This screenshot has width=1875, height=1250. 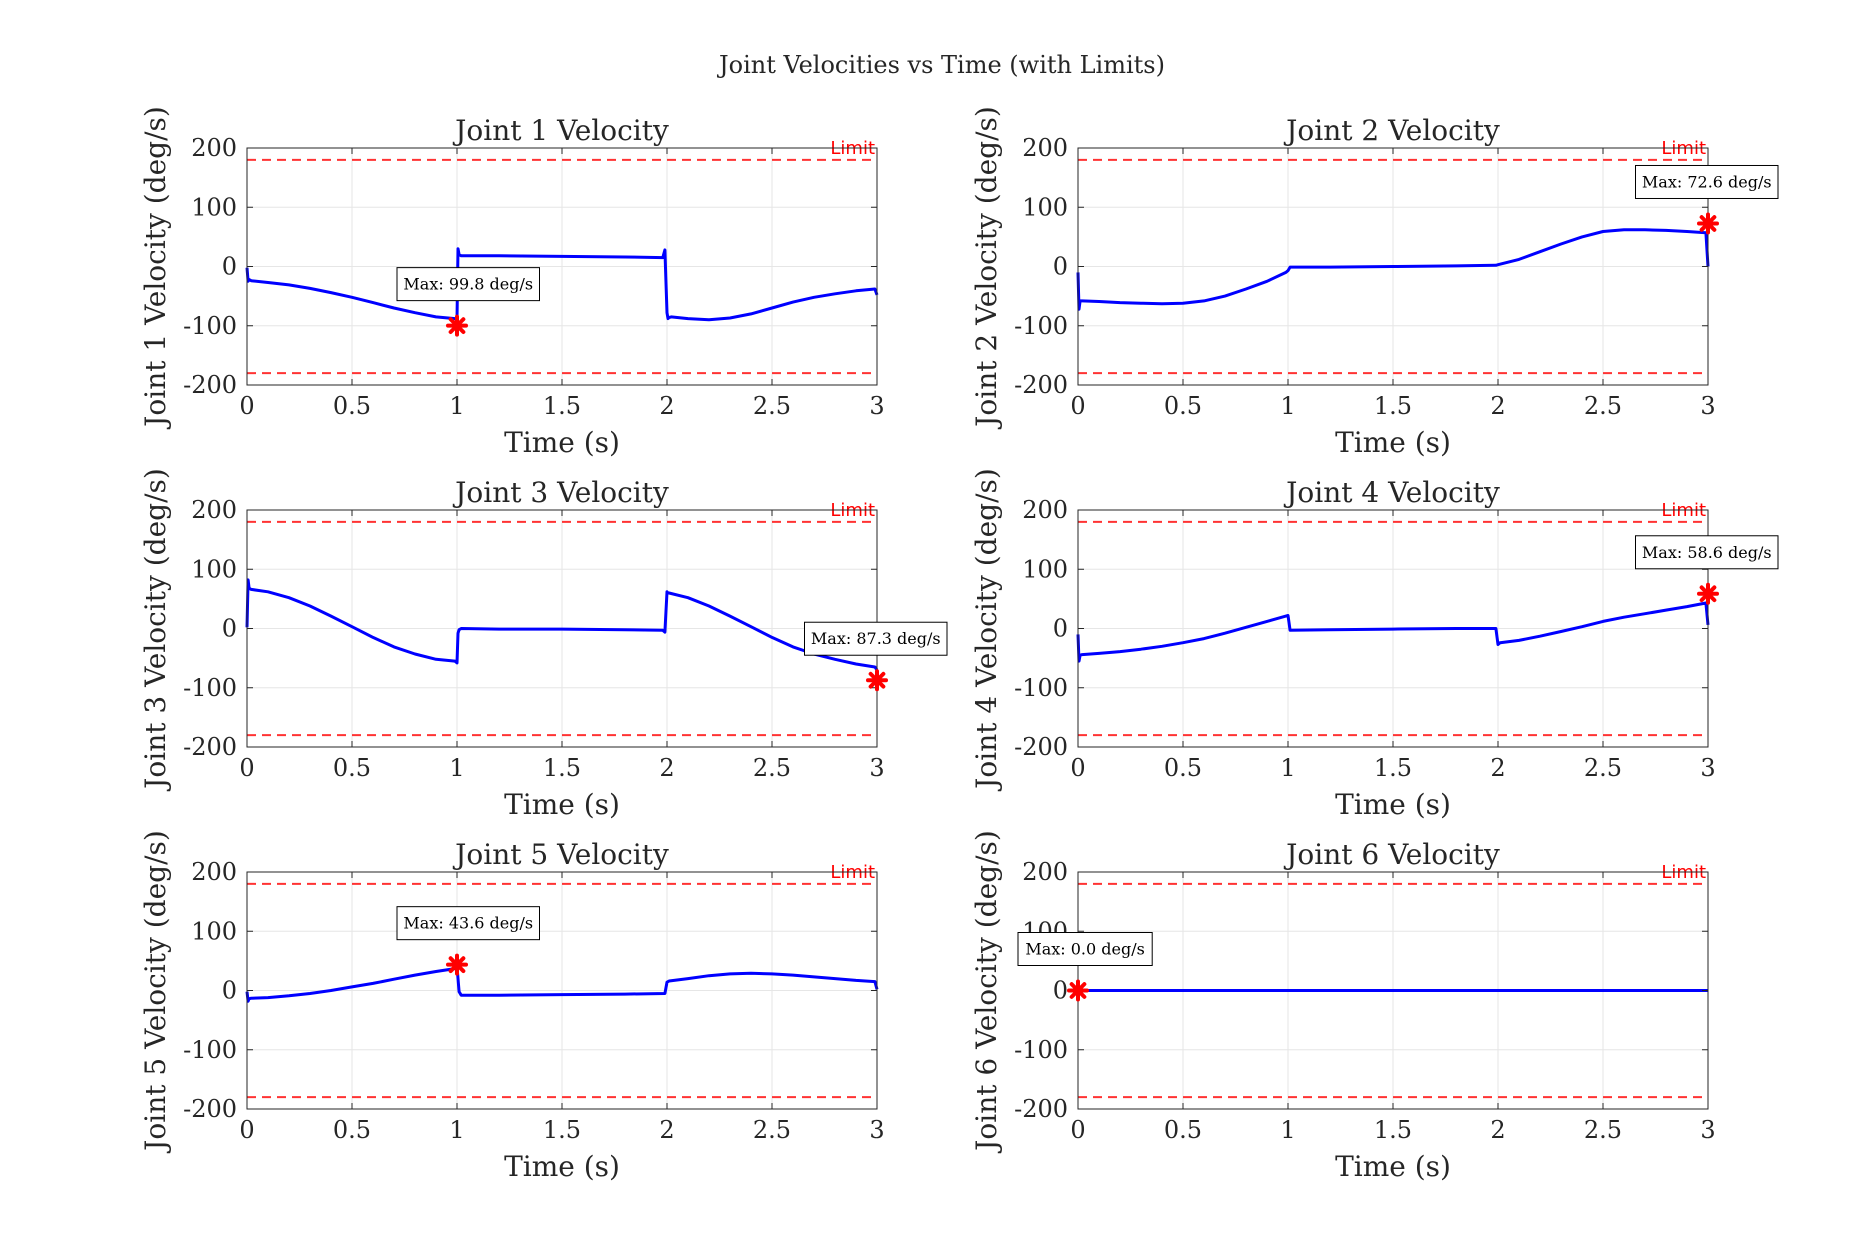 What do you see at coordinates (560, 130) in the screenshot?
I see `subplot-title: Joint 1 Velocity` at bounding box center [560, 130].